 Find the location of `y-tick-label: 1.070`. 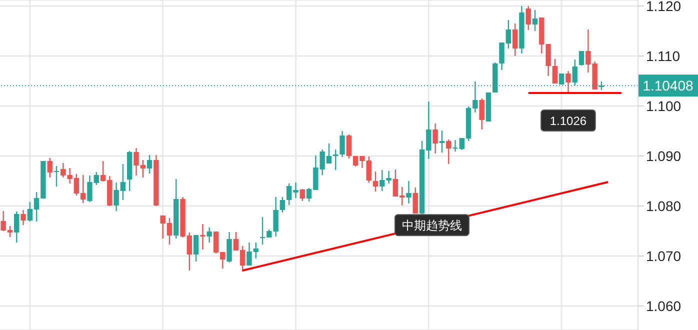

y-tick-label: 1.070 is located at coordinates (664, 256).